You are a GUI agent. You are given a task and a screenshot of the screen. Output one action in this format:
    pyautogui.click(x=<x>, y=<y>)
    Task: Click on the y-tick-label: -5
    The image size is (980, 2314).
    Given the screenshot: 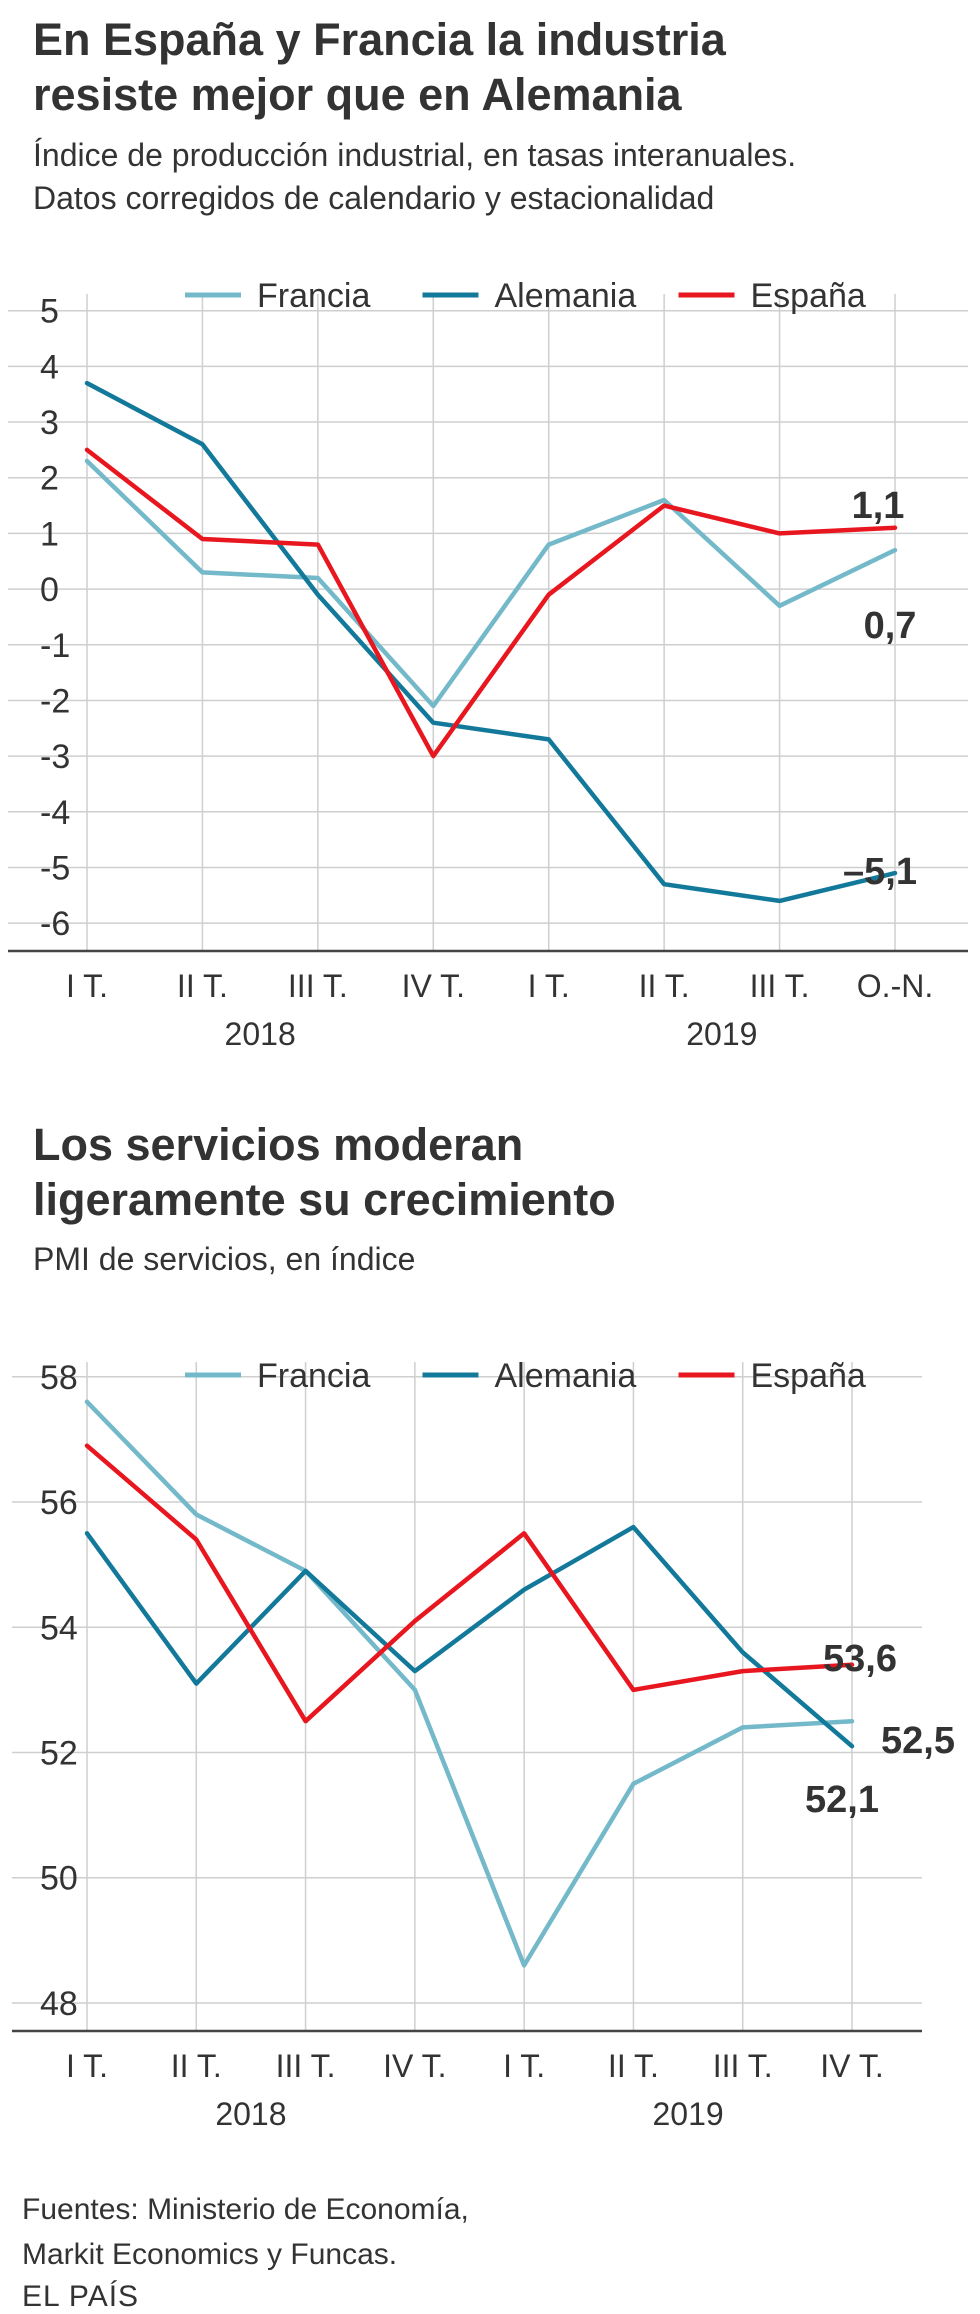 What is the action you would take?
    pyautogui.click(x=55, y=868)
    